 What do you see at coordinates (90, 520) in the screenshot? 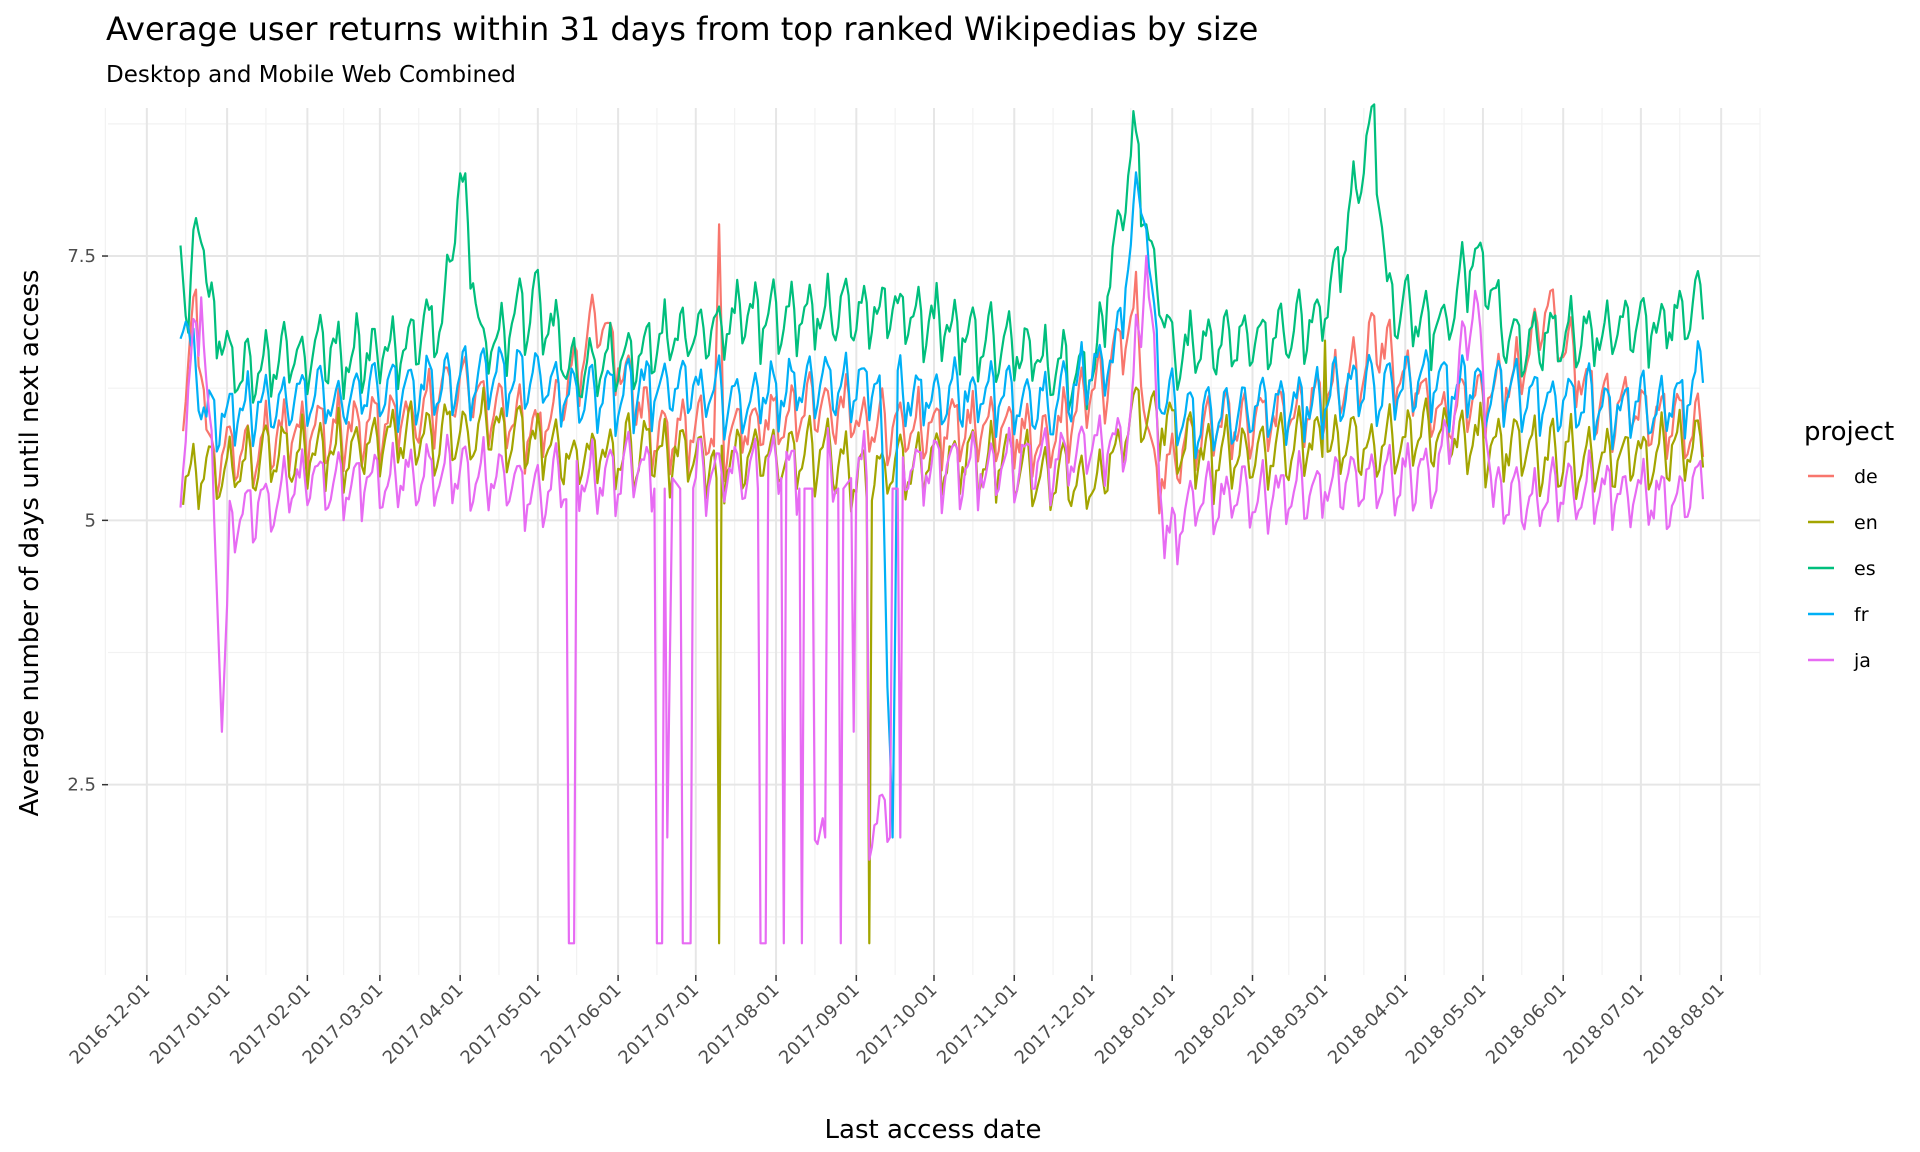
I see `y-tick-label: 5` at bounding box center [90, 520].